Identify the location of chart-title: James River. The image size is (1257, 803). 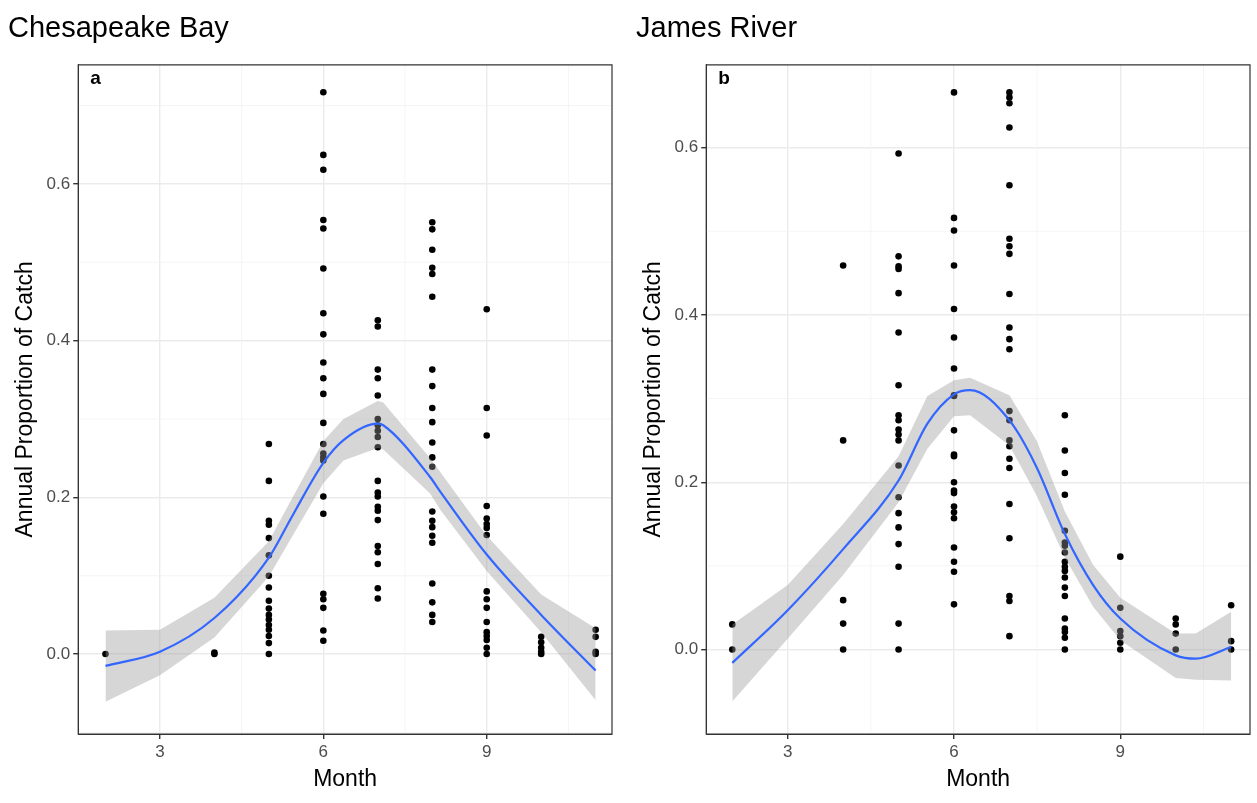
(717, 27).